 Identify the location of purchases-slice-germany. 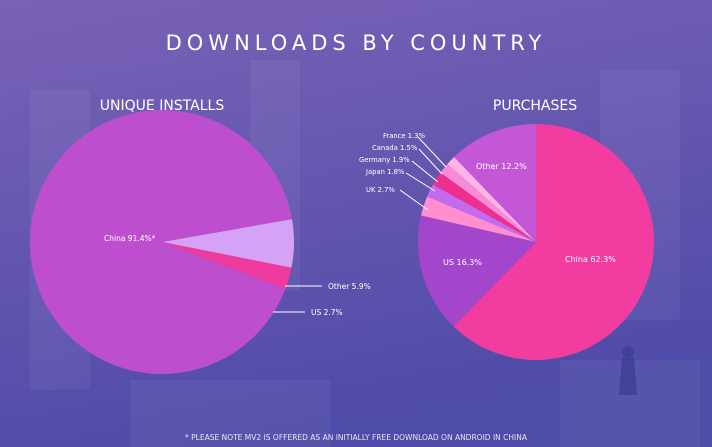
(484, 207).